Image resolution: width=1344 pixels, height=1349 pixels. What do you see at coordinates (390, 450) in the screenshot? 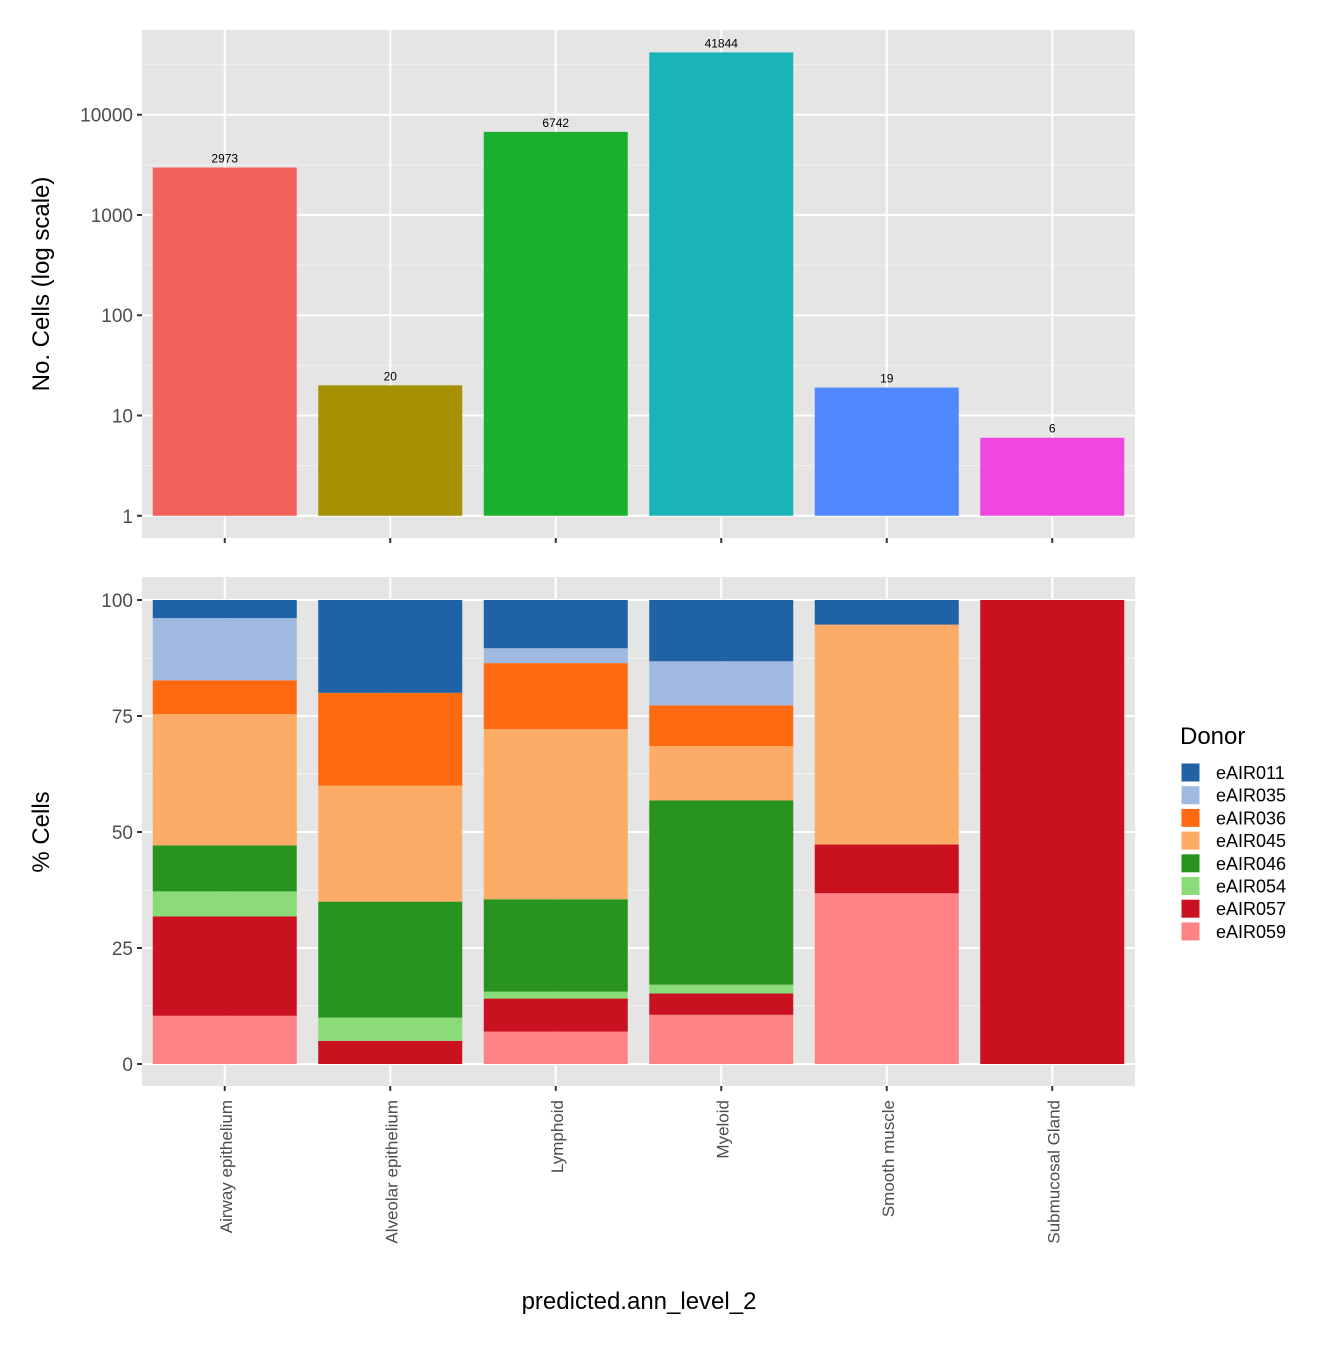
I see `bar-alveolar-epithelium` at bounding box center [390, 450].